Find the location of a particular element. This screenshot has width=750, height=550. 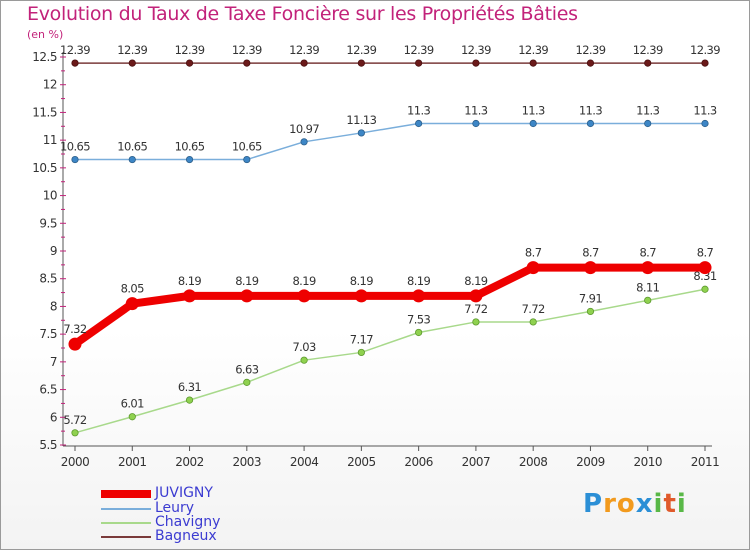

y-tick-label: 8 is located at coordinates (53, 306).